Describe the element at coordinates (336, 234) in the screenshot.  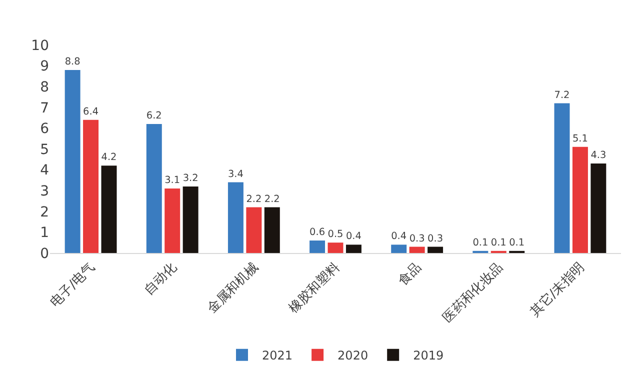
I see `data-label: 0.5` at that location.